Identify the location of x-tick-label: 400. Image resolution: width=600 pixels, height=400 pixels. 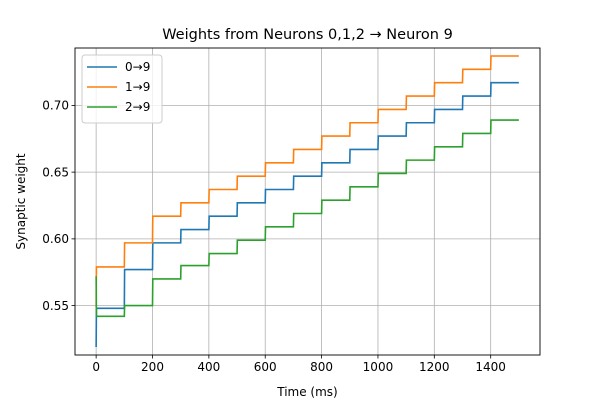
(208, 367).